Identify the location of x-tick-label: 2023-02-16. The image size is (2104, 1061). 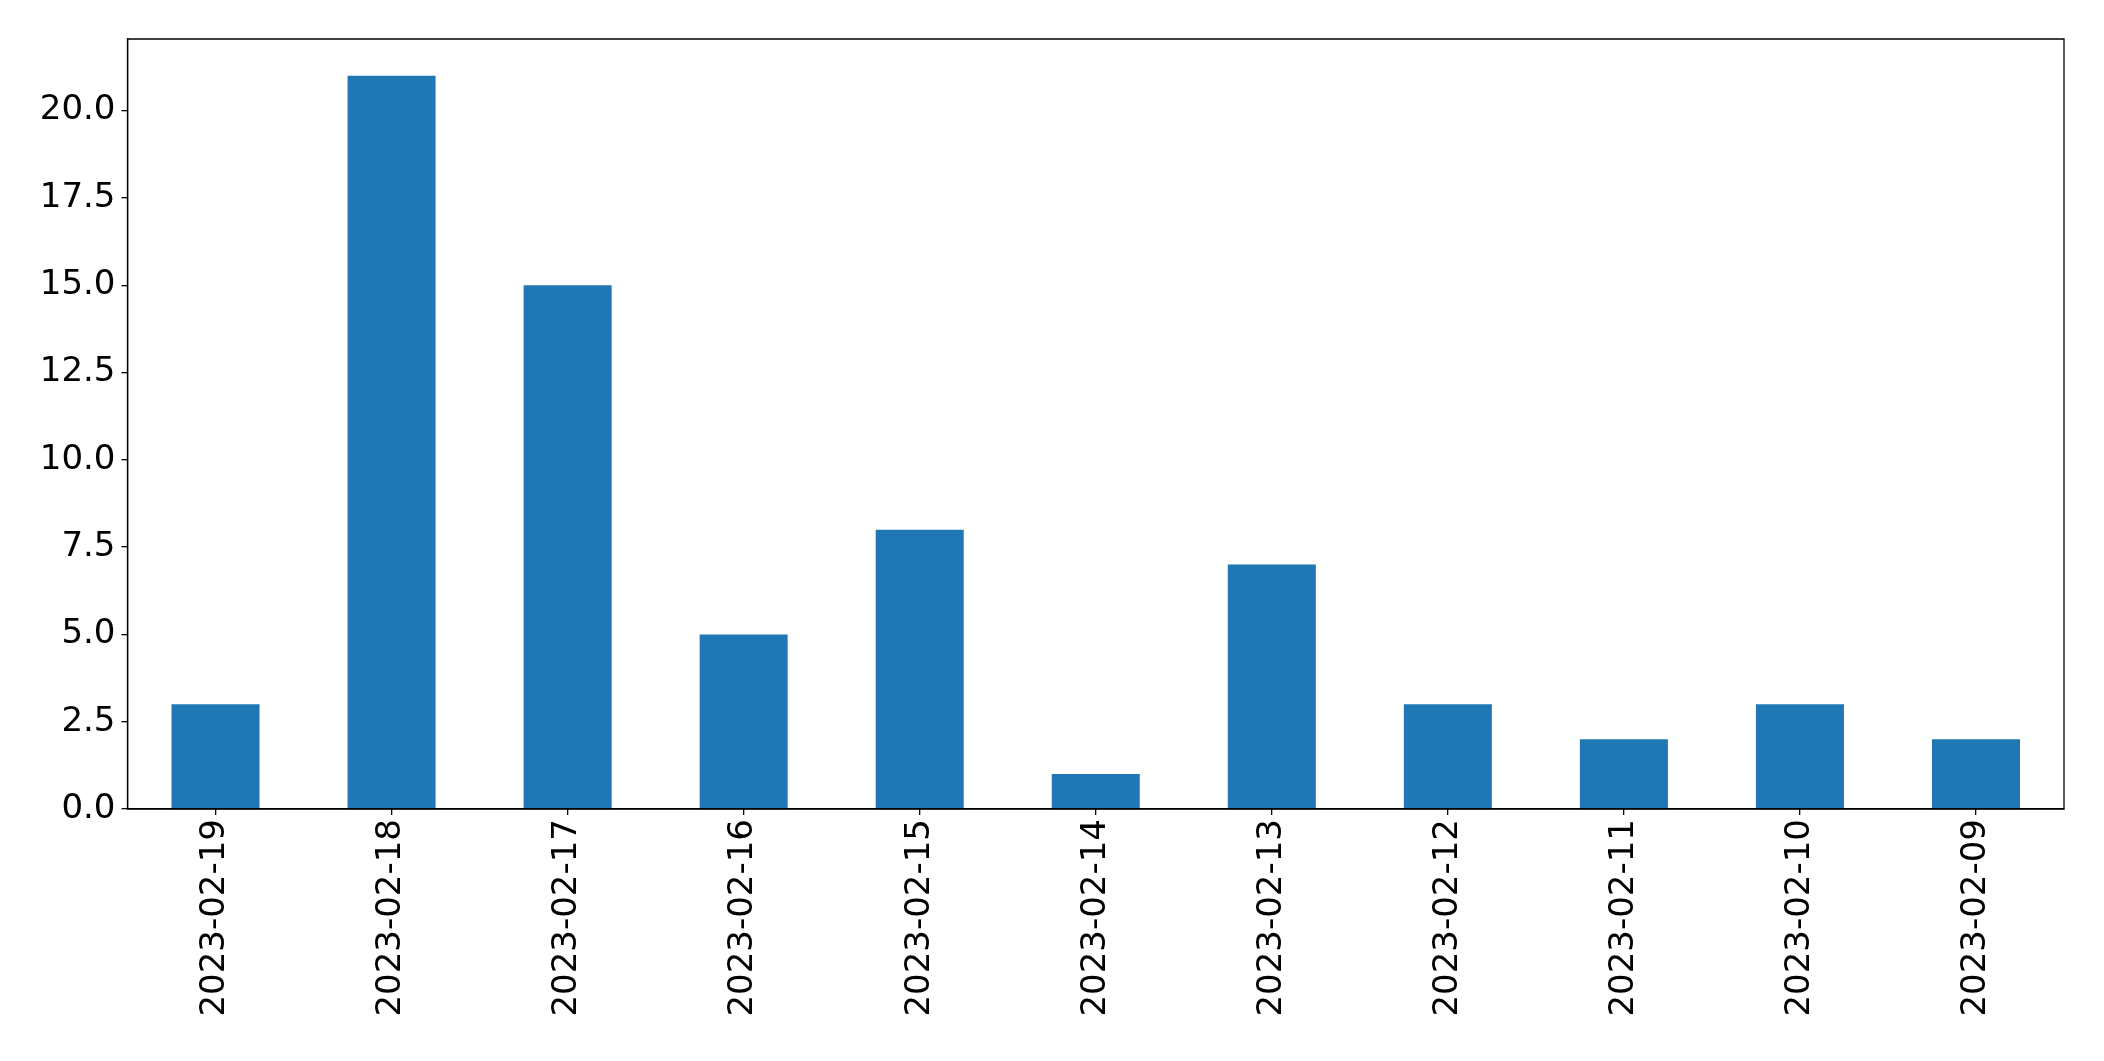
(740, 918).